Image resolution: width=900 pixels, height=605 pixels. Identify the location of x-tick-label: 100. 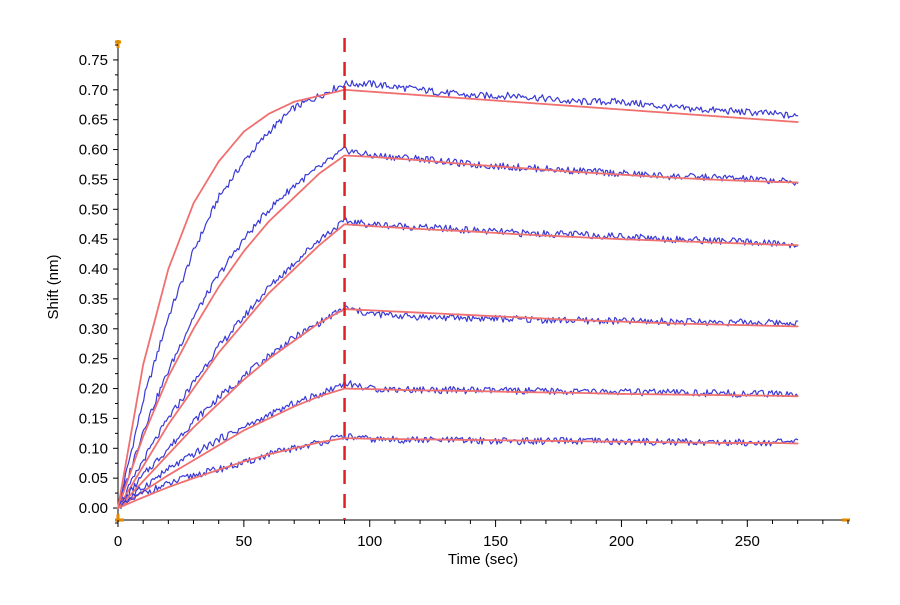
(369, 541).